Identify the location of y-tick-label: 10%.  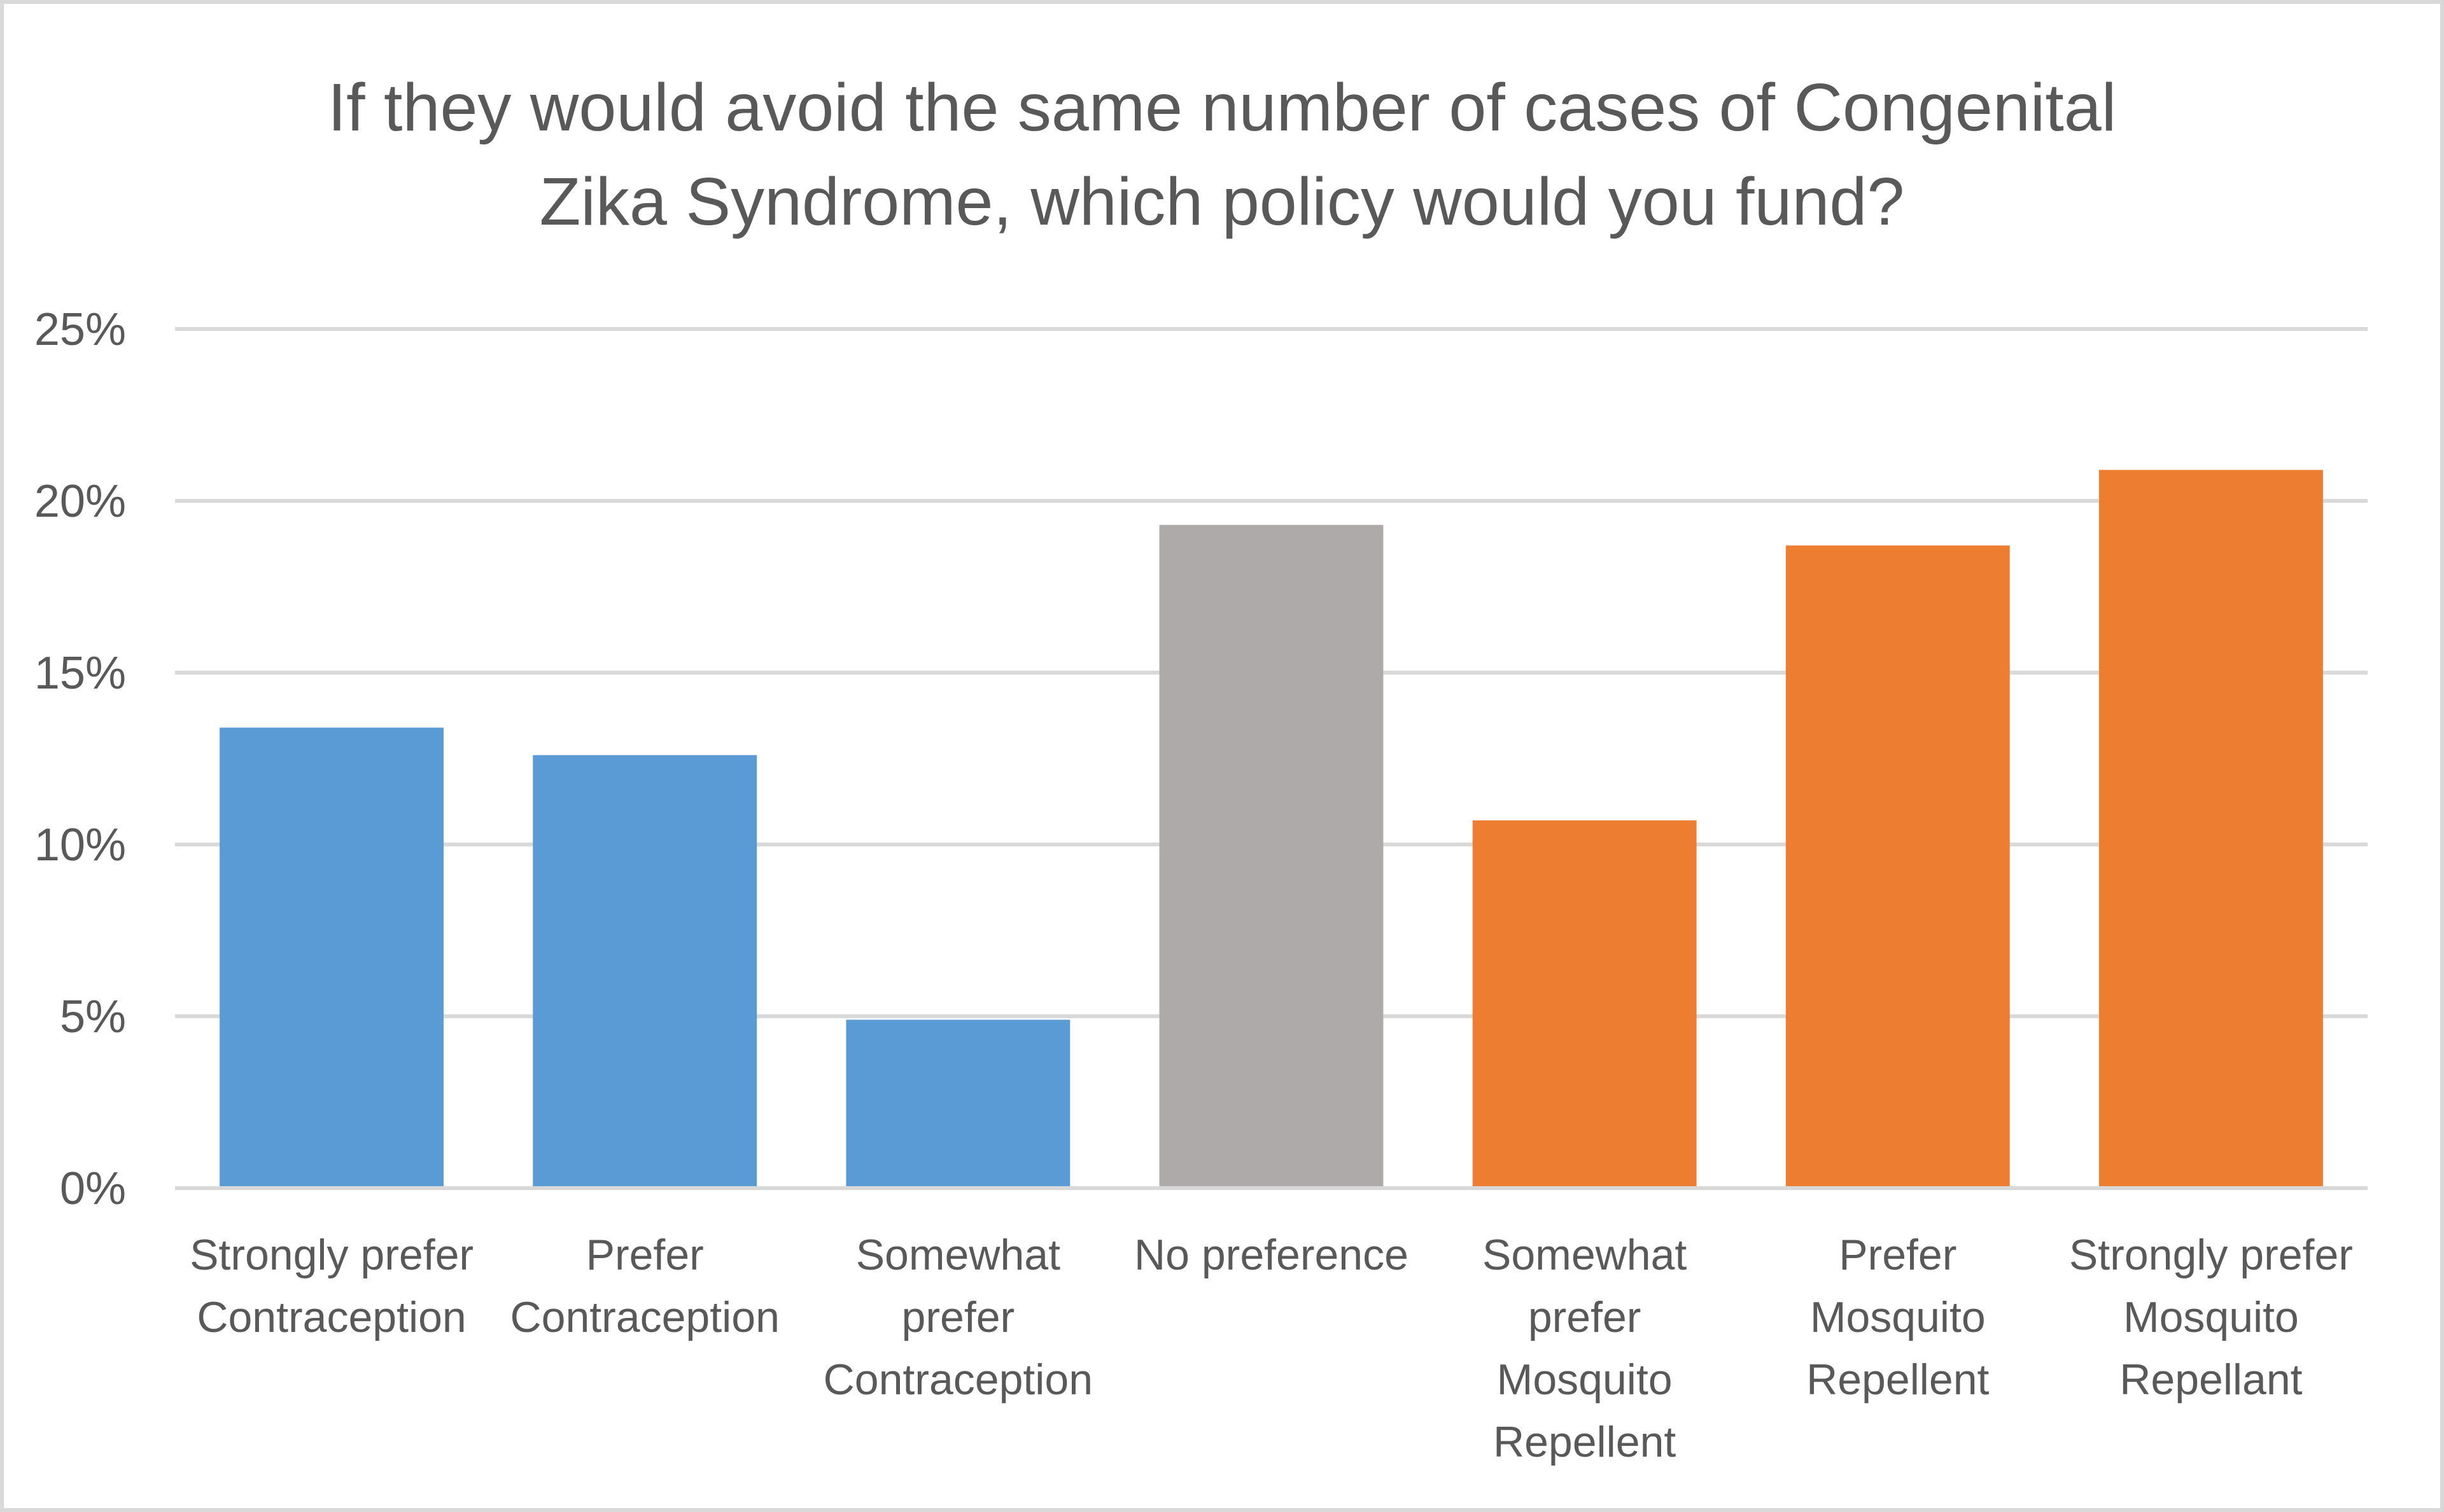
(80, 845).